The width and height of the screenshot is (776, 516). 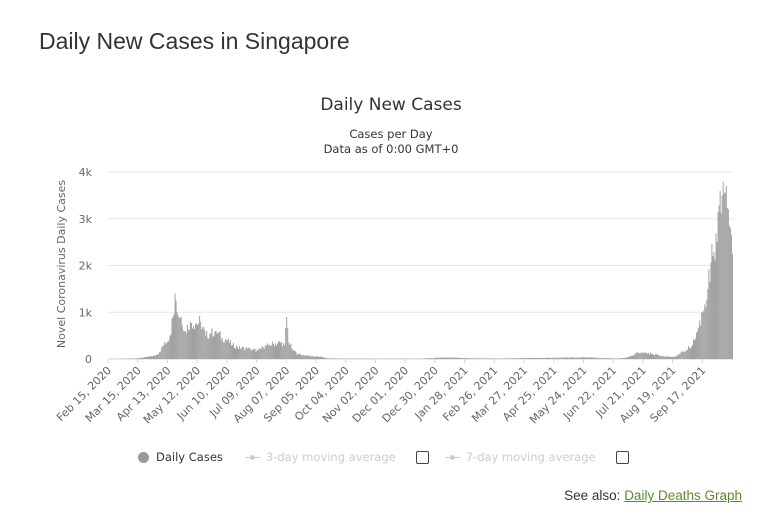 What do you see at coordinates (320, 457) in the screenshot?
I see `legend-item-3-day-average: 3-day moving average` at bounding box center [320, 457].